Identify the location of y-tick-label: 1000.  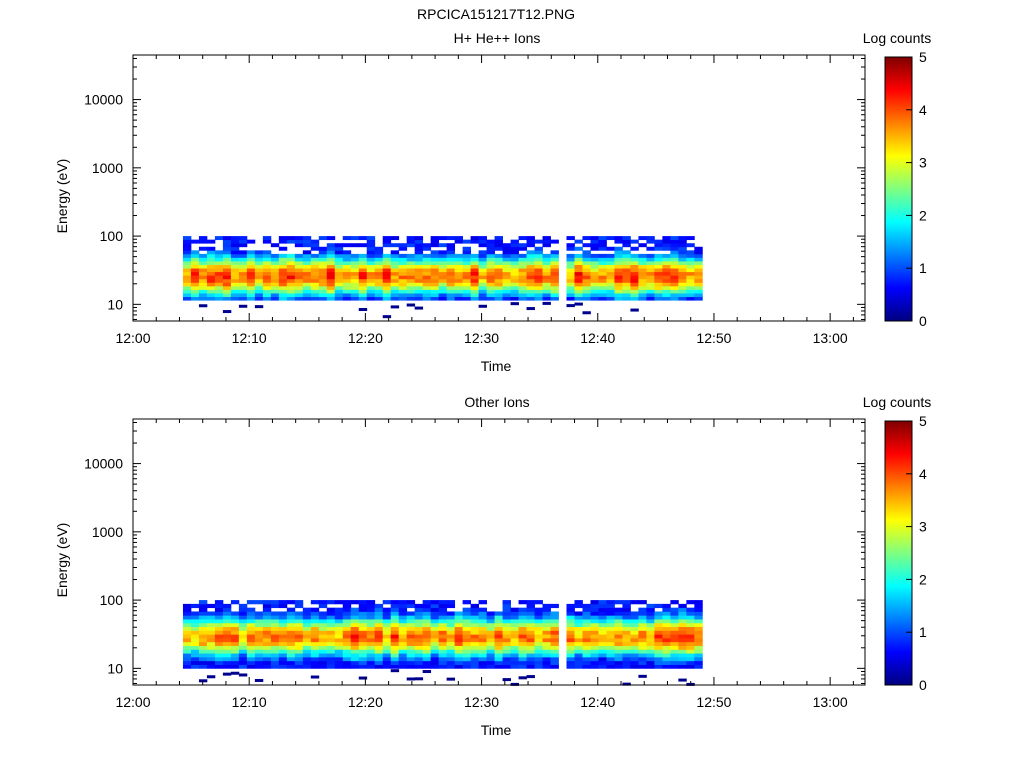
(107, 532).